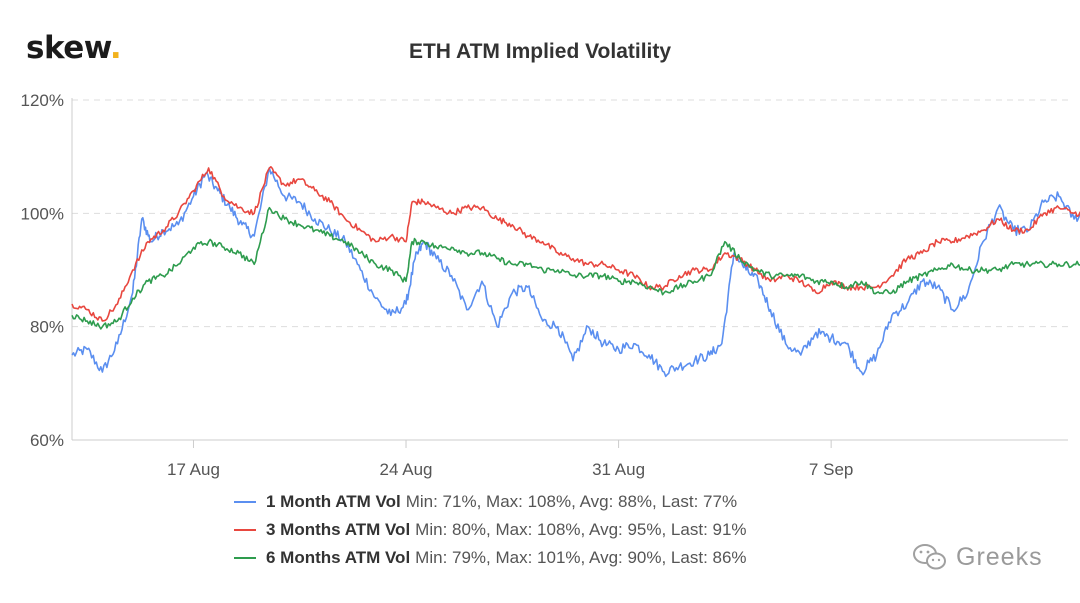  Describe the element at coordinates (571, 501) in the screenshot. I see `legend-stats-1m: Min: 71%, Max: 108%, Avg: 88%, Last: 77%` at that location.